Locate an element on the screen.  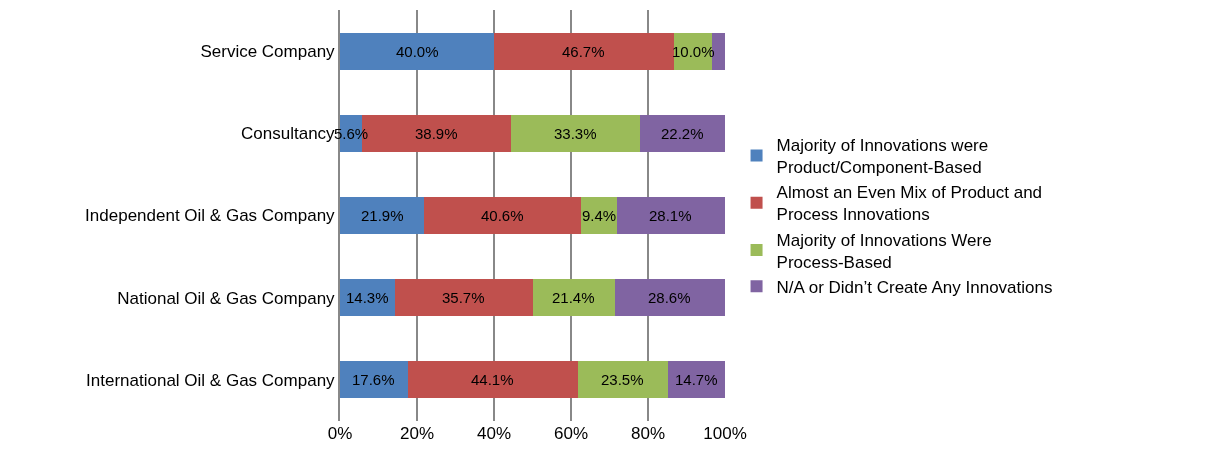
data-label: 40.0% is located at coordinates (417, 51).